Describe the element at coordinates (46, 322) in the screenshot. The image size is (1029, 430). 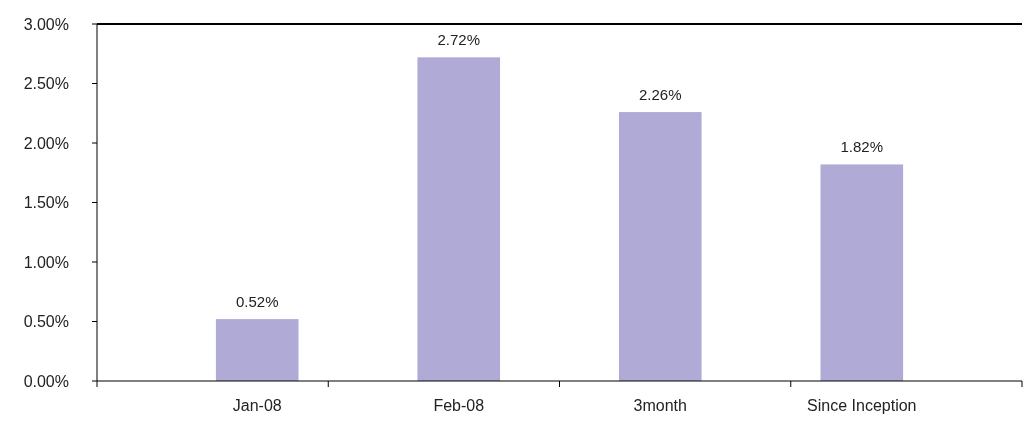
I see `y-tick-label: 0.50%` at that location.